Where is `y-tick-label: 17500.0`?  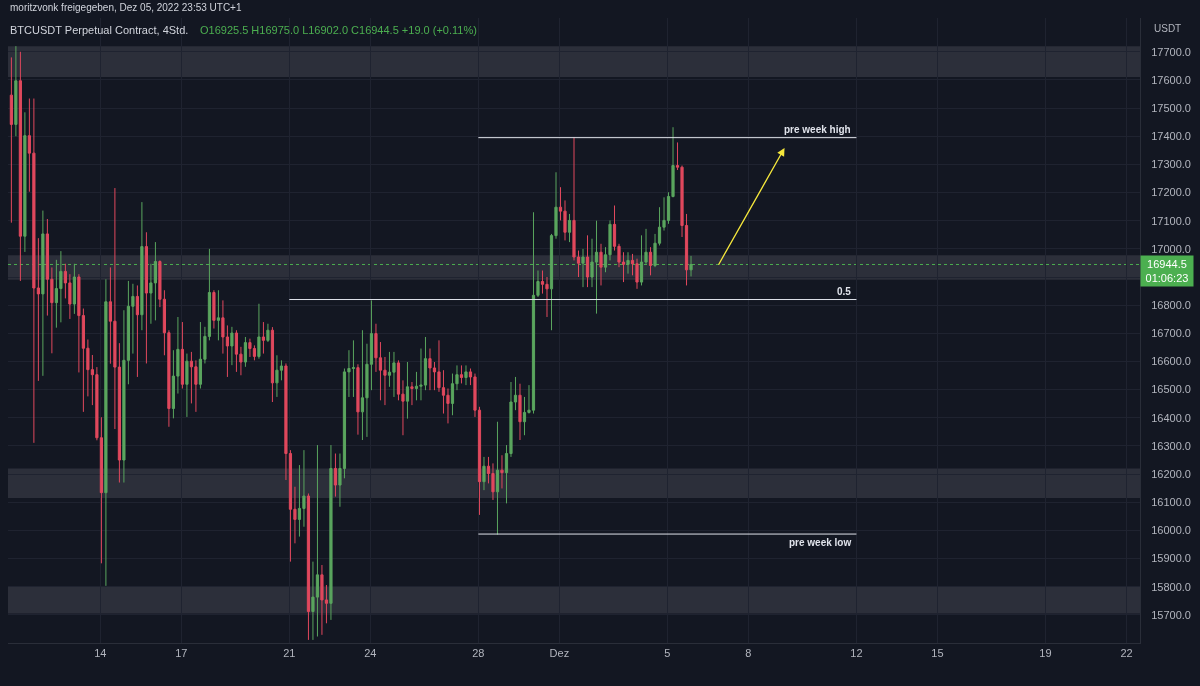 y-tick-label: 17500.0 is located at coordinates (1171, 107).